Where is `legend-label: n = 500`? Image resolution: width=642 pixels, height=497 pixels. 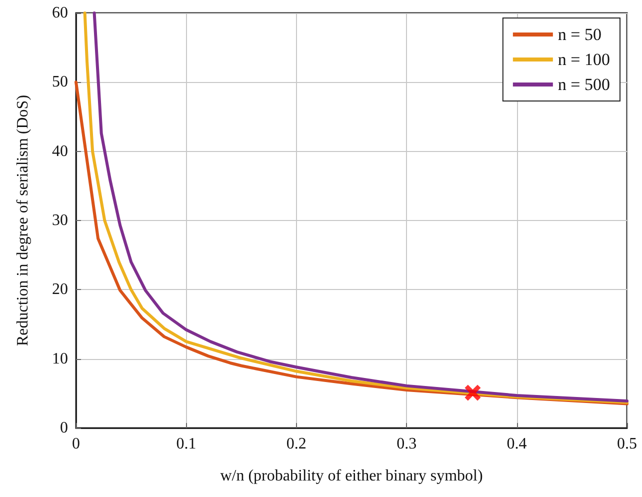
legend-label: n = 500 is located at coordinates (584, 84).